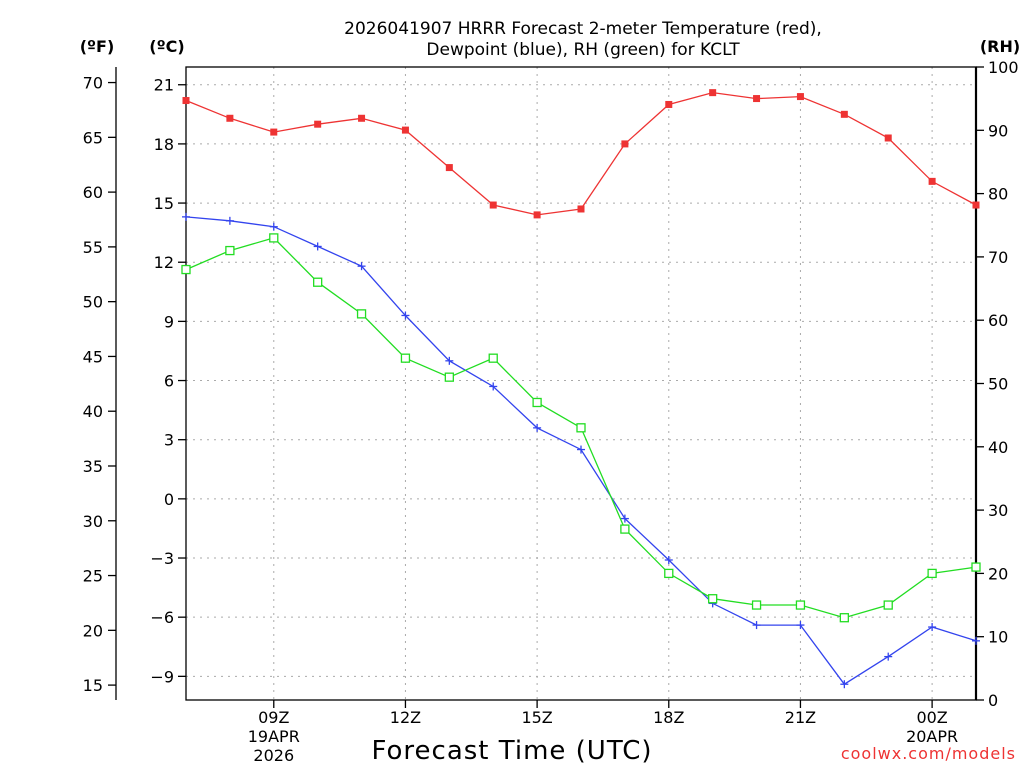 The width and height of the screenshot is (1024, 768). What do you see at coordinates (998, 384) in the screenshot?
I see `rh-tick-label: 50` at bounding box center [998, 384].